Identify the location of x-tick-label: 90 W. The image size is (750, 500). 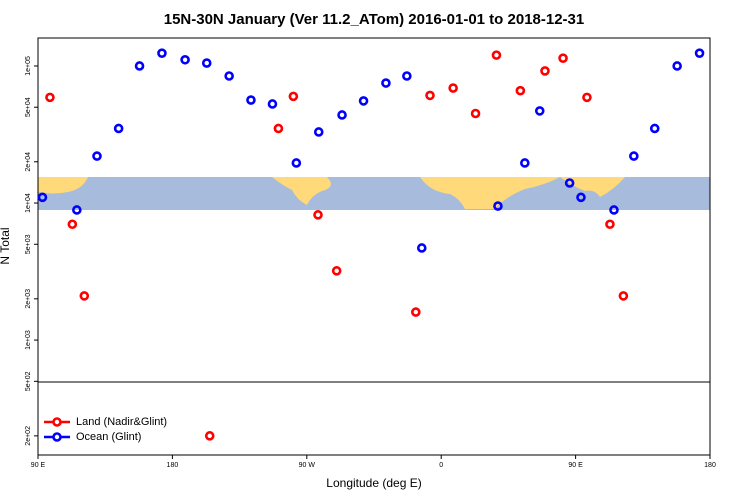
(307, 465).